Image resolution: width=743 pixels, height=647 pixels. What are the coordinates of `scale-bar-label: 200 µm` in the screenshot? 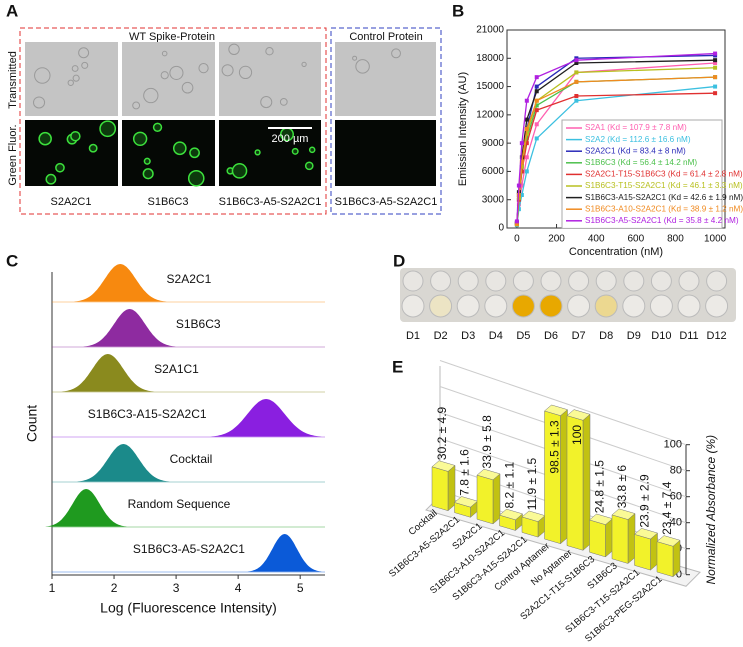 It's located at (290, 139).